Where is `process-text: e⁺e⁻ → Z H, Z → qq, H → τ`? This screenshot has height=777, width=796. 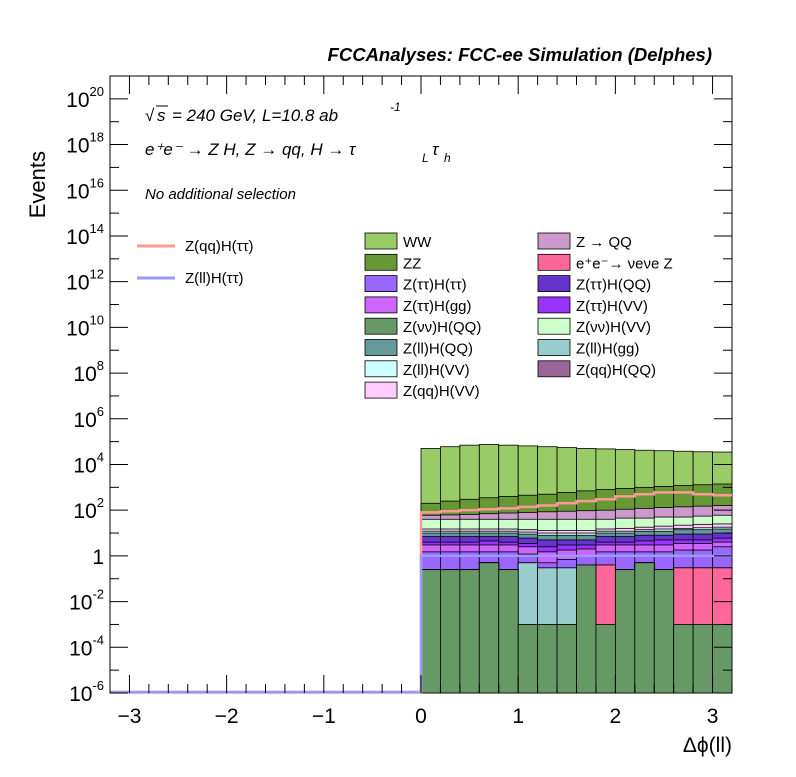
process-text: e⁺e⁻ → Z H, Z → qq, H → τ is located at coordinates (251, 149).